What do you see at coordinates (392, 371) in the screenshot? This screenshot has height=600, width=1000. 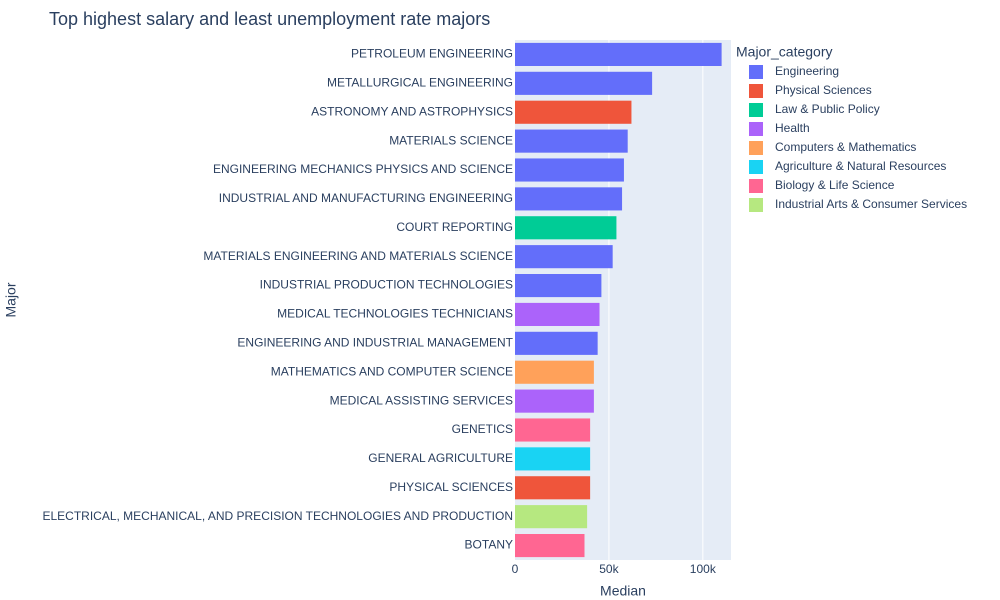 I see `y-tick-label: MATHEMATICS AND COMPUTER SCIENCE` at bounding box center [392, 371].